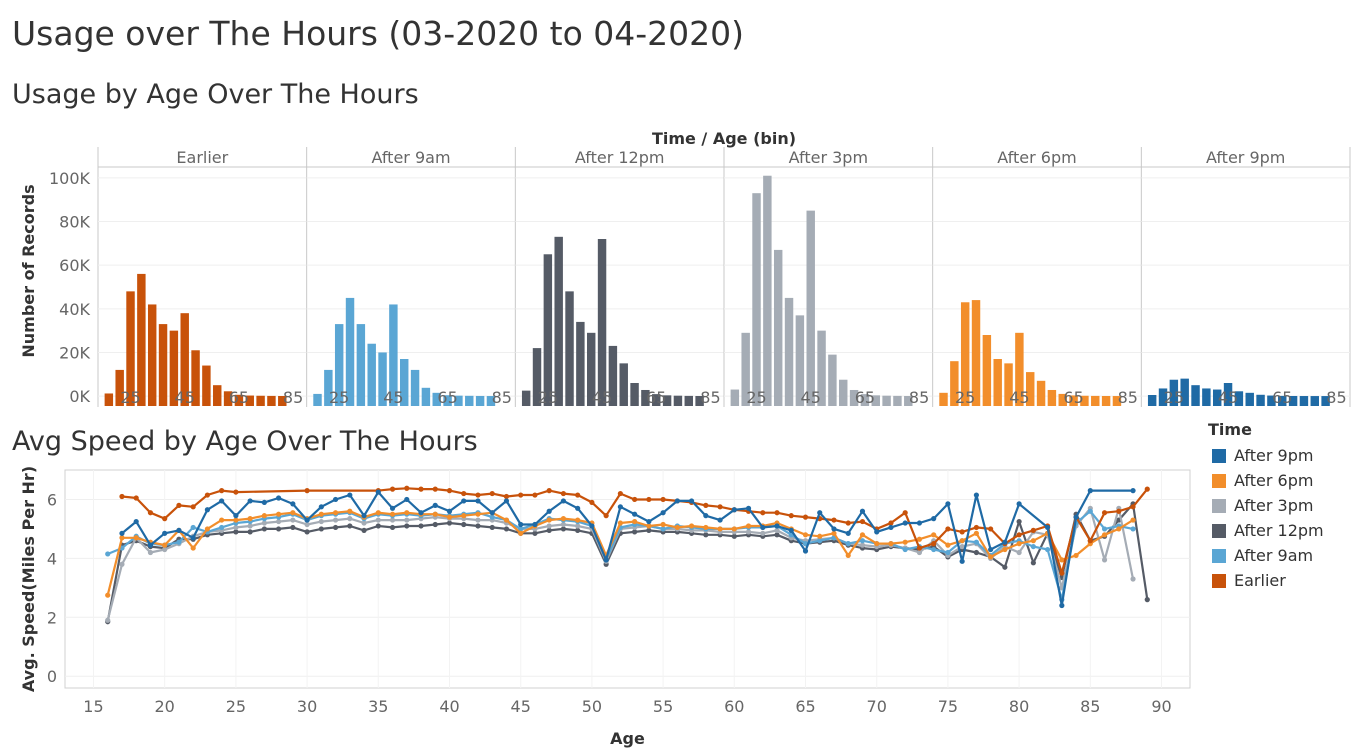 The image size is (1372, 751). Describe the element at coordinates (1274, 555) in the screenshot. I see `legend-label: After 9am` at that location.